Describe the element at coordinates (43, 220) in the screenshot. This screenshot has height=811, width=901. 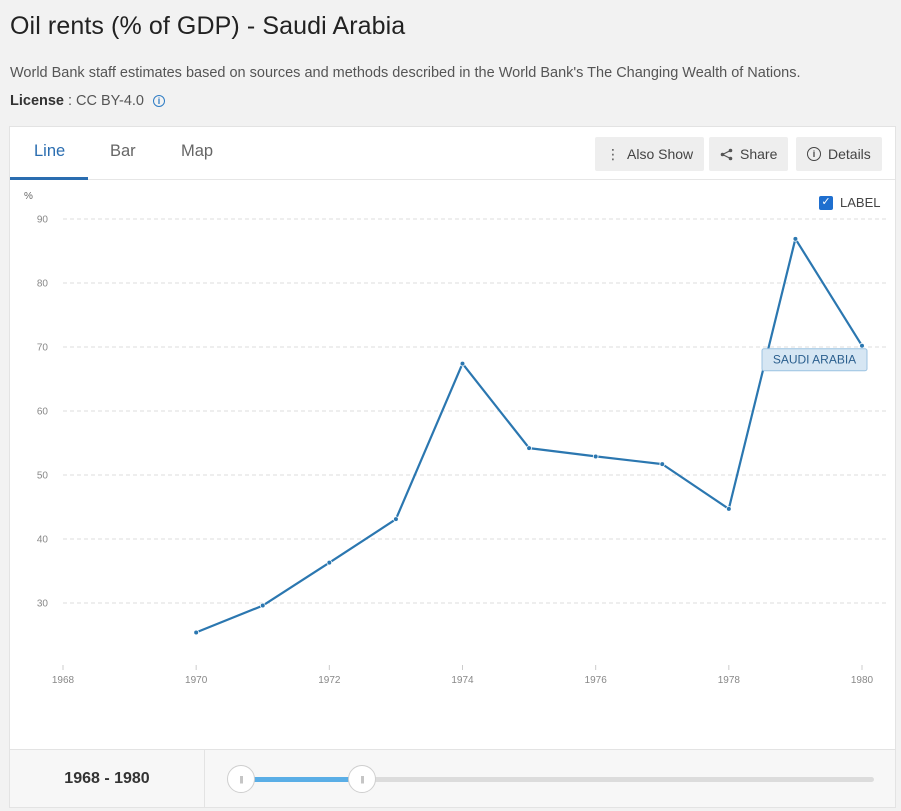
I see `y-tick-label: 90` at that location.